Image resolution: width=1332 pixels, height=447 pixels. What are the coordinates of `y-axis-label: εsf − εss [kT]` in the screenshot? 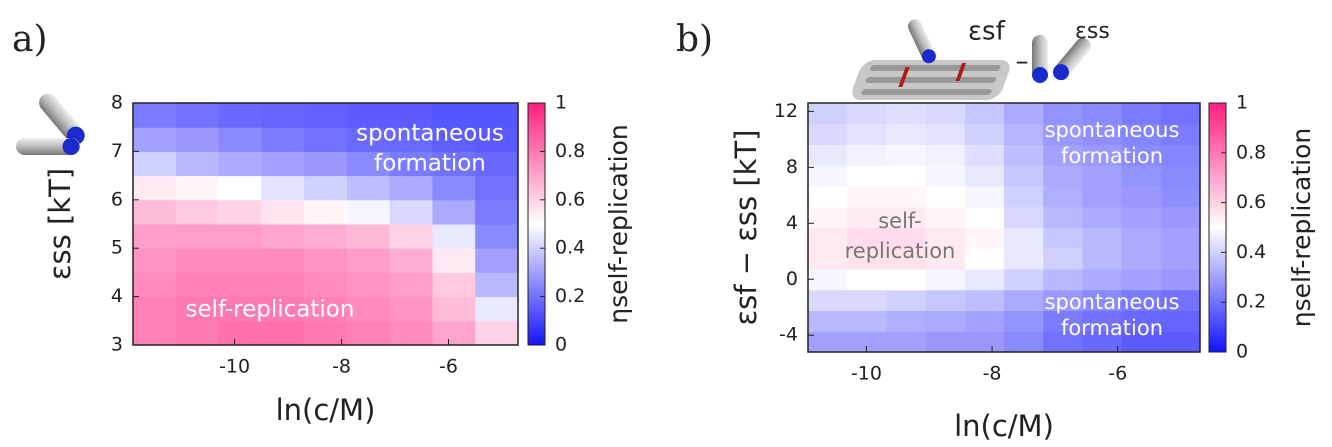 It's located at (746, 228).